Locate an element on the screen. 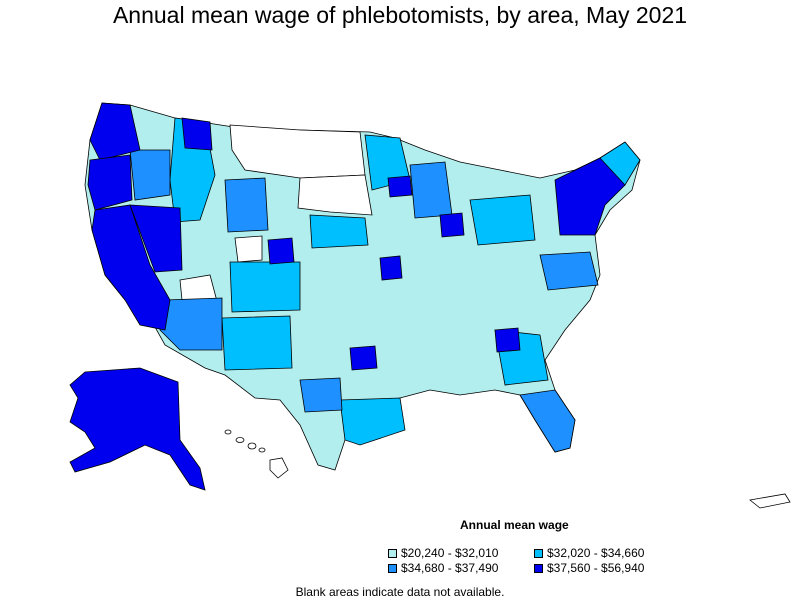 The height and width of the screenshot is (600, 800). region-montana-nodata is located at coordinates (297, 151).